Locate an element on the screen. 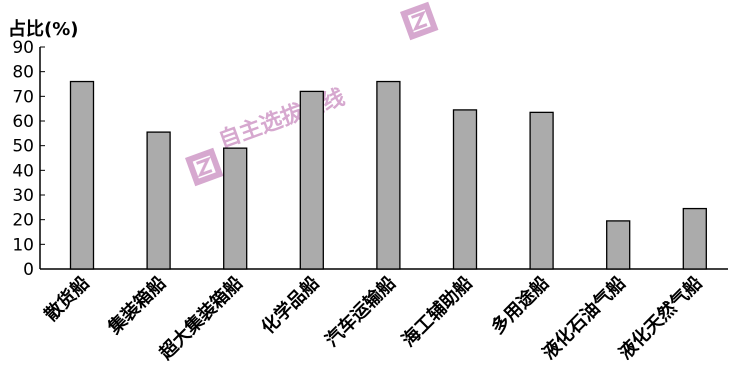 Image resolution: width=739 pixels, height=392 pixels. x-category-label: 散货船 is located at coordinates (67, 299).